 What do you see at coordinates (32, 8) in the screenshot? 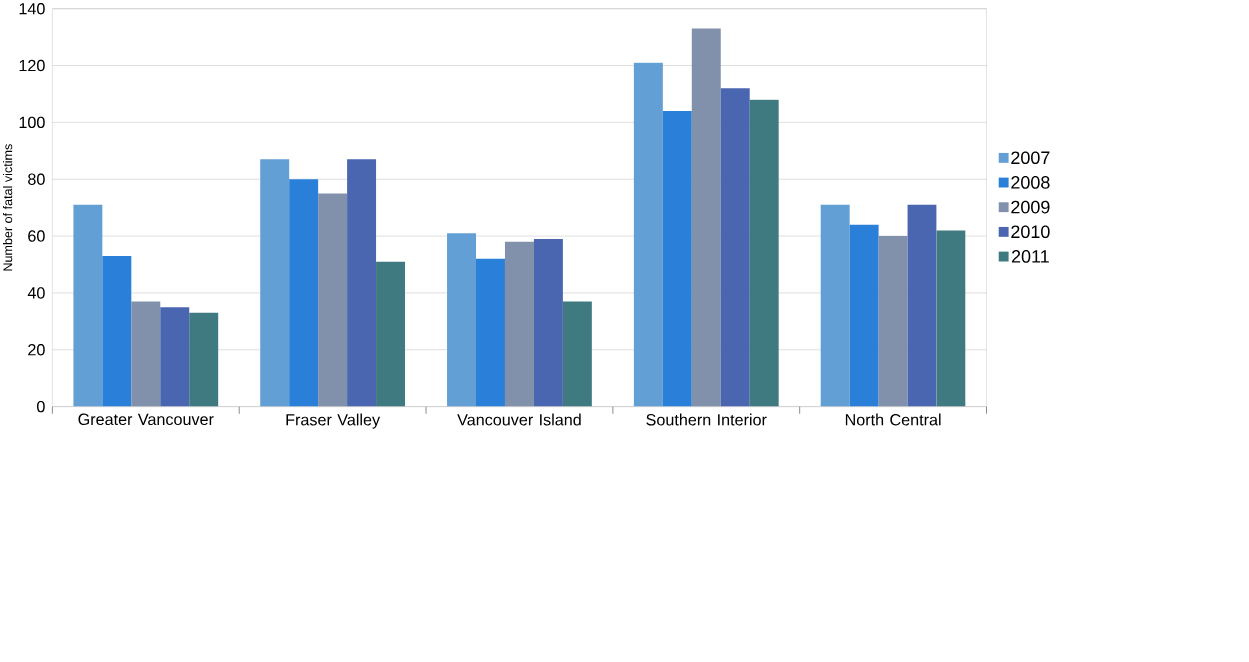
I see `y-tick-label: 140` at bounding box center [32, 8].